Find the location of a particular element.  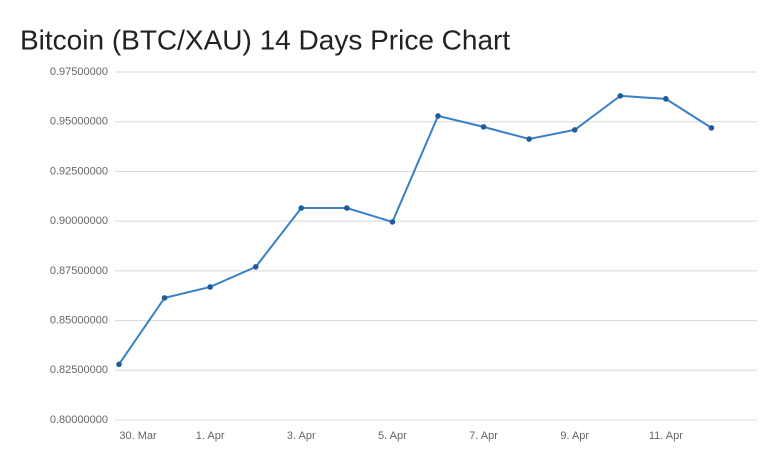

x-tick-label: 3. Apr is located at coordinates (301, 436).